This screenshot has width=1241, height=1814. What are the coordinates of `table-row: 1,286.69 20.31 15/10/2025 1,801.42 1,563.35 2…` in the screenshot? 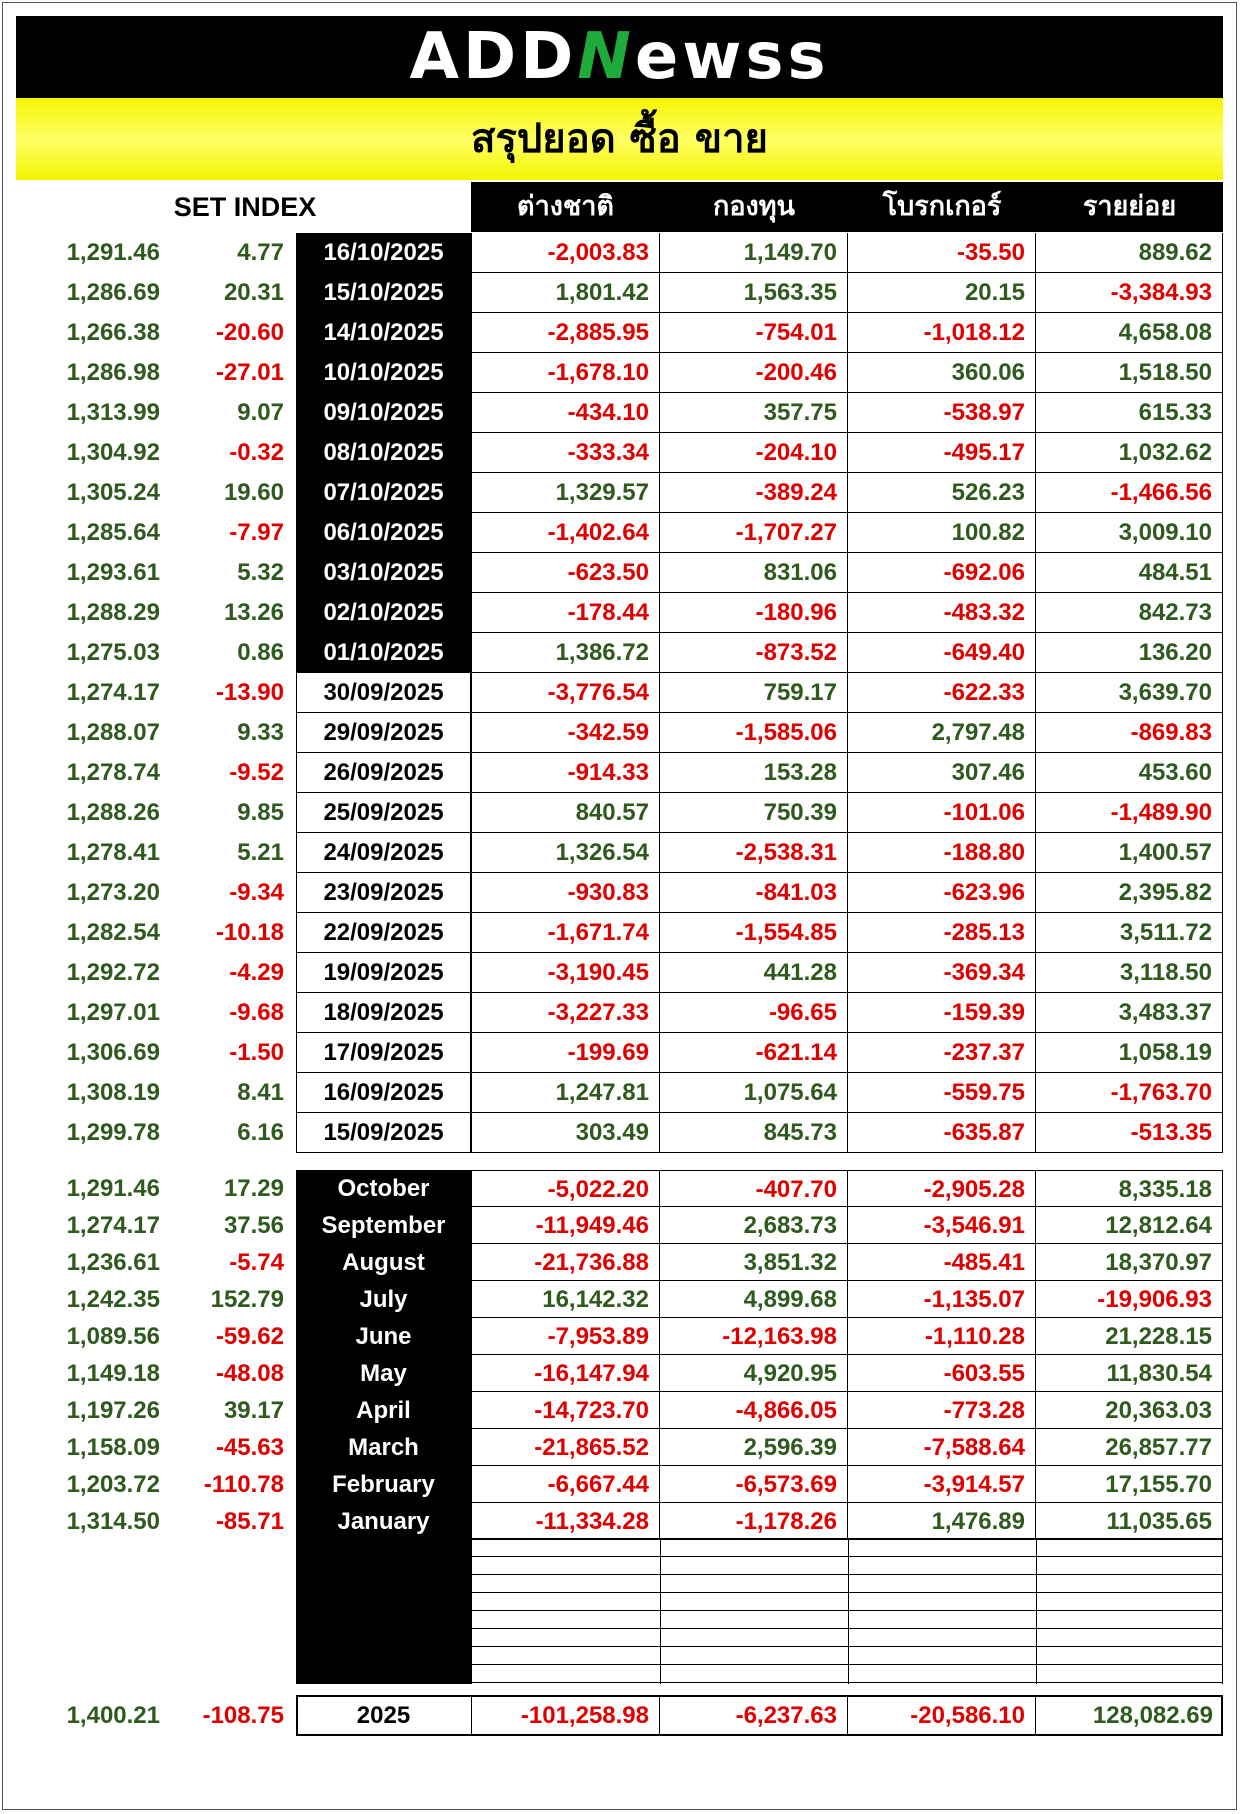 It's located at (620, 293).